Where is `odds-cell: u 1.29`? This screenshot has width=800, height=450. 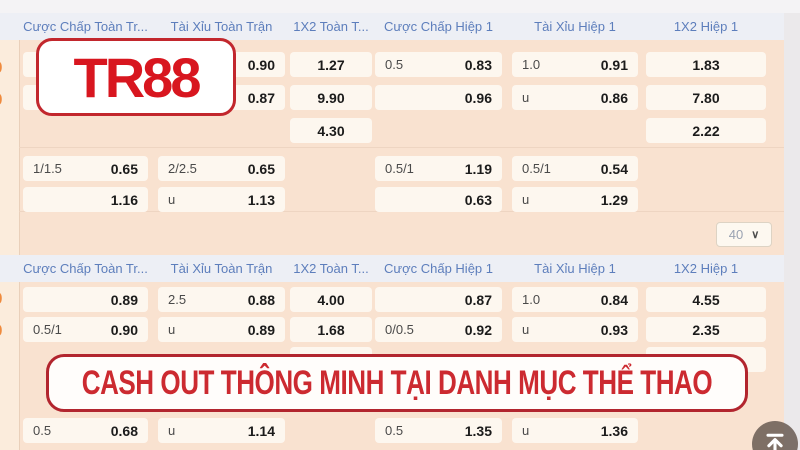 odds-cell: u 1.29 is located at coordinates (575, 199).